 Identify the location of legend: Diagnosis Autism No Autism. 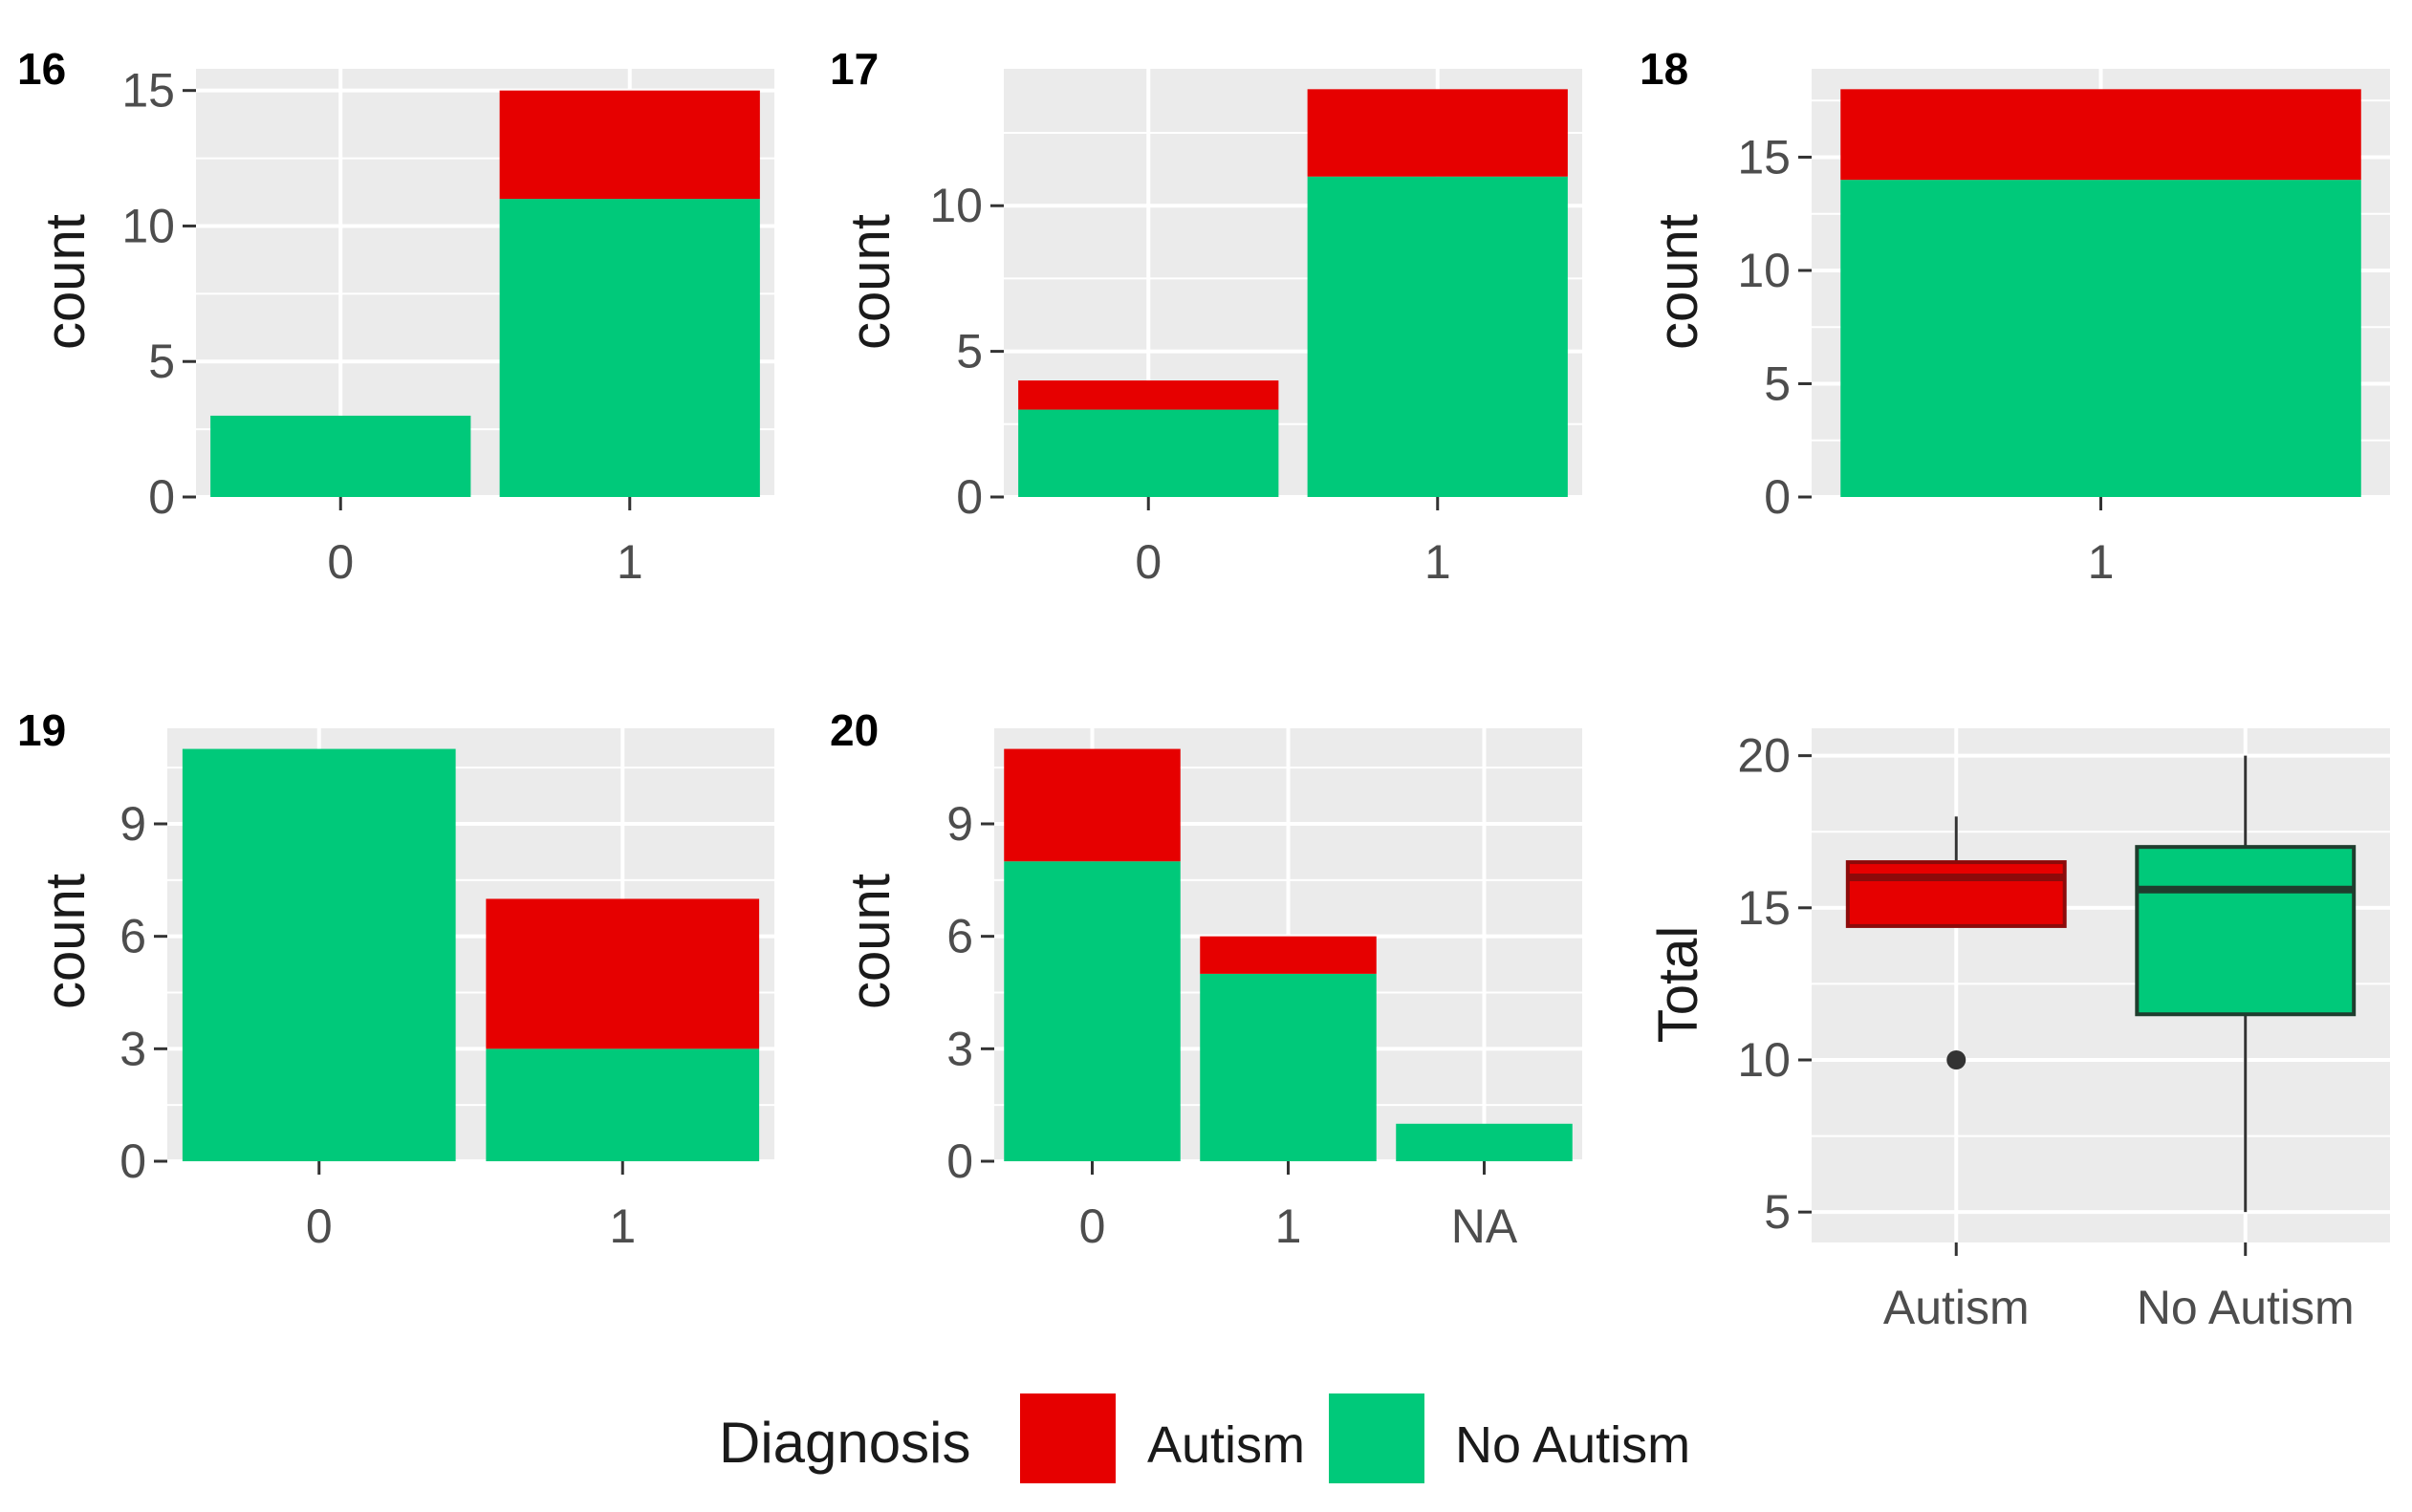
(1204, 1438).